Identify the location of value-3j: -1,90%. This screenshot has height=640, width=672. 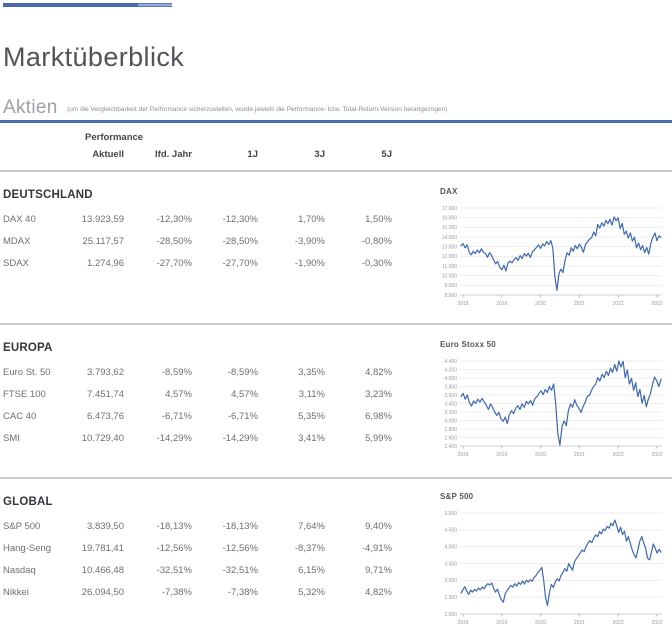
(309, 263).